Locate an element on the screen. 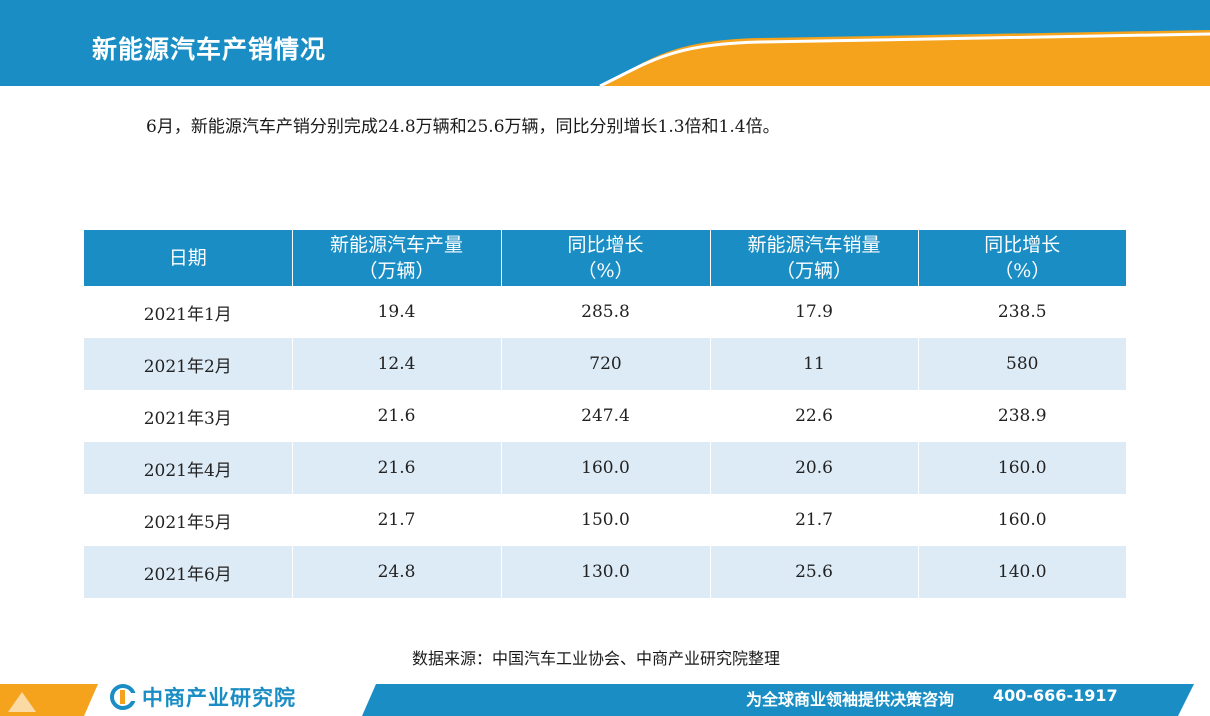 The height and width of the screenshot is (716, 1210). header-production: 新能源汽车产量 （万辆） is located at coordinates (397, 258).